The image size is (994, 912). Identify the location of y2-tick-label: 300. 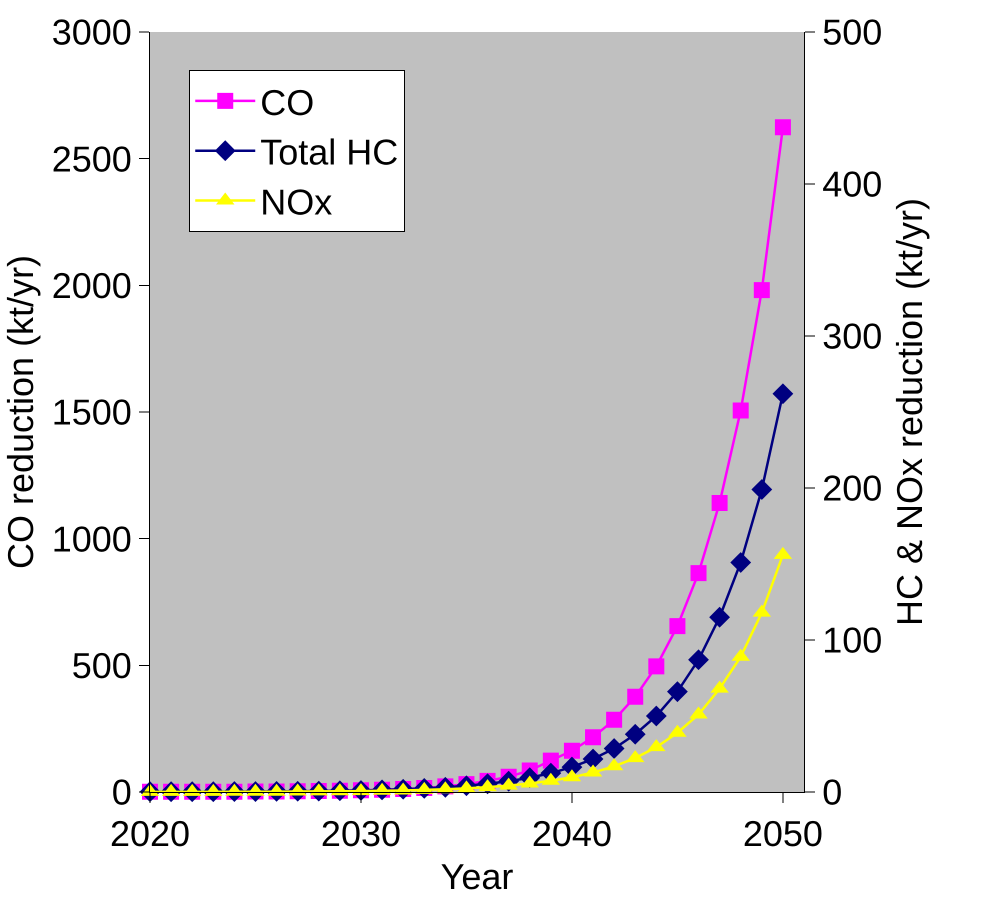
(852, 336).